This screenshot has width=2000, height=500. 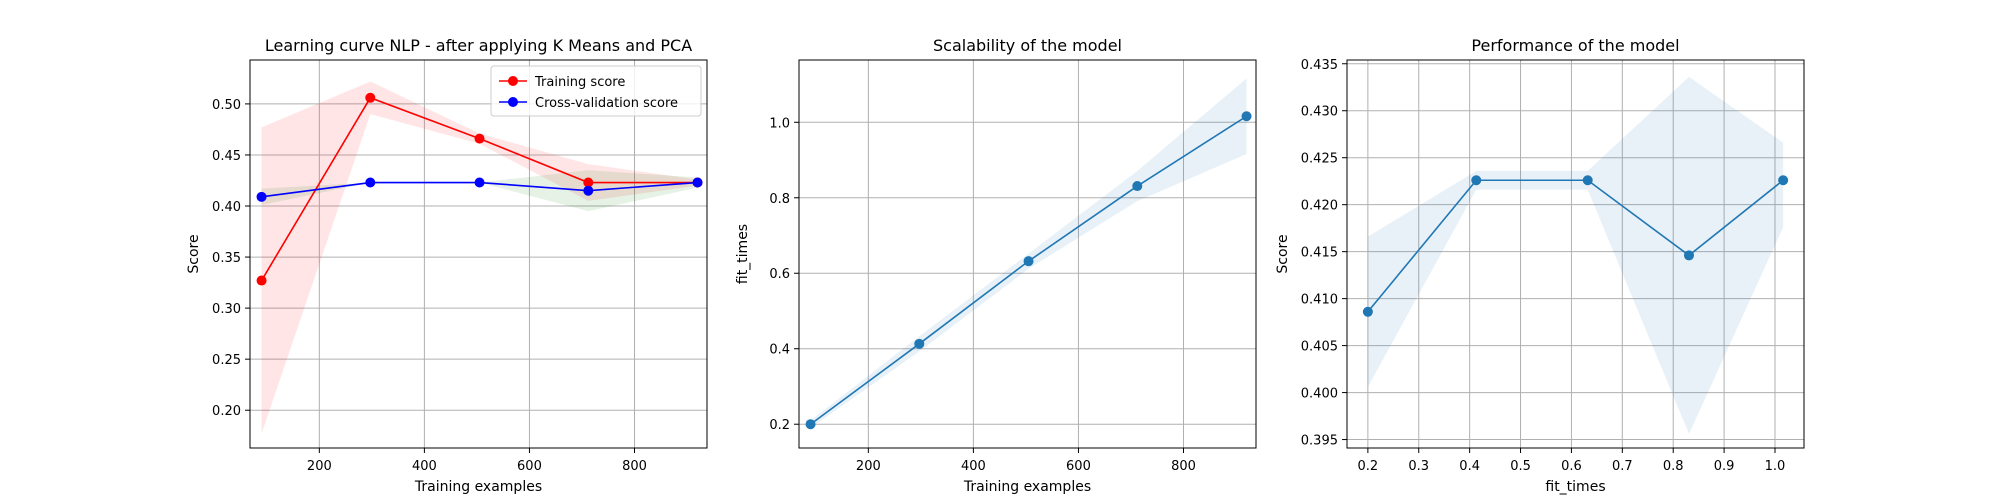 What do you see at coordinates (1575, 45) in the screenshot?
I see `chart-title: Performance of the model` at bounding box center [1575, 45].